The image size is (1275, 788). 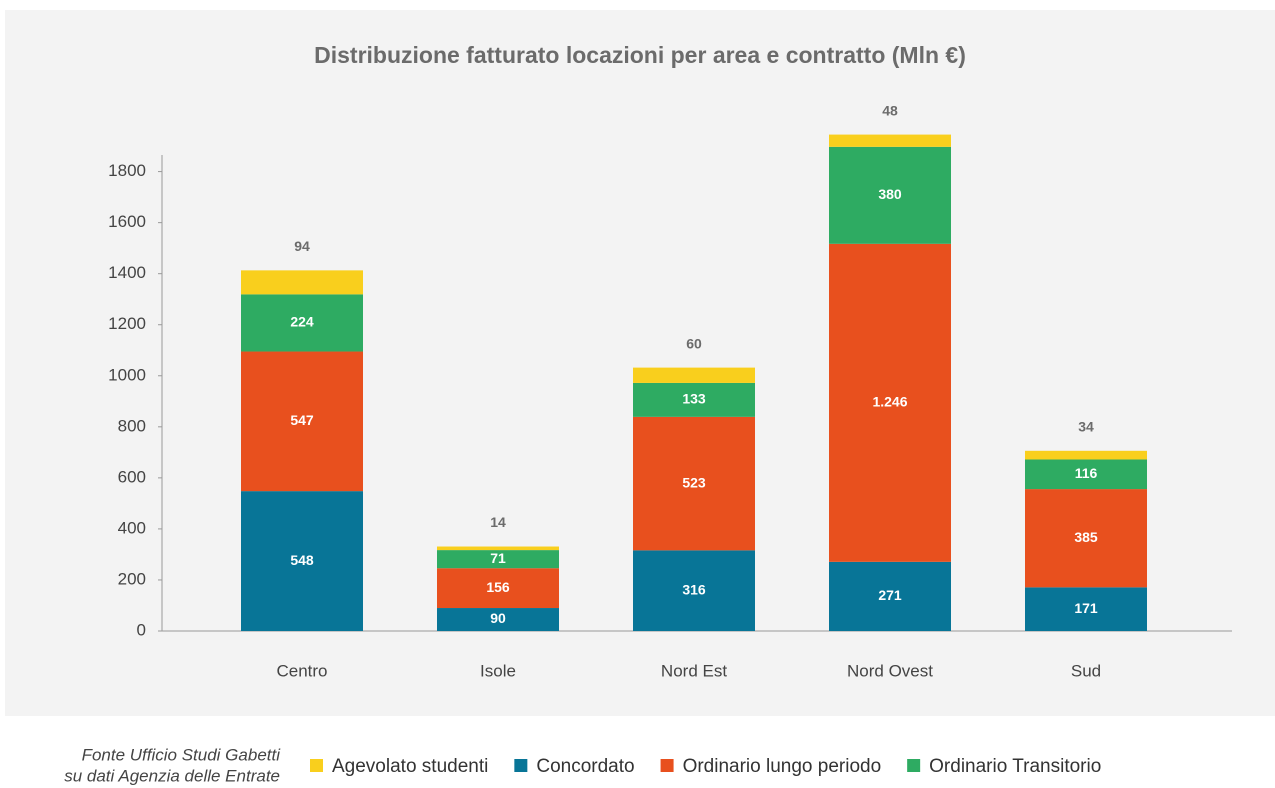 I want to click on legend-label: Agevolato studenti, so click(x=410, y=766).